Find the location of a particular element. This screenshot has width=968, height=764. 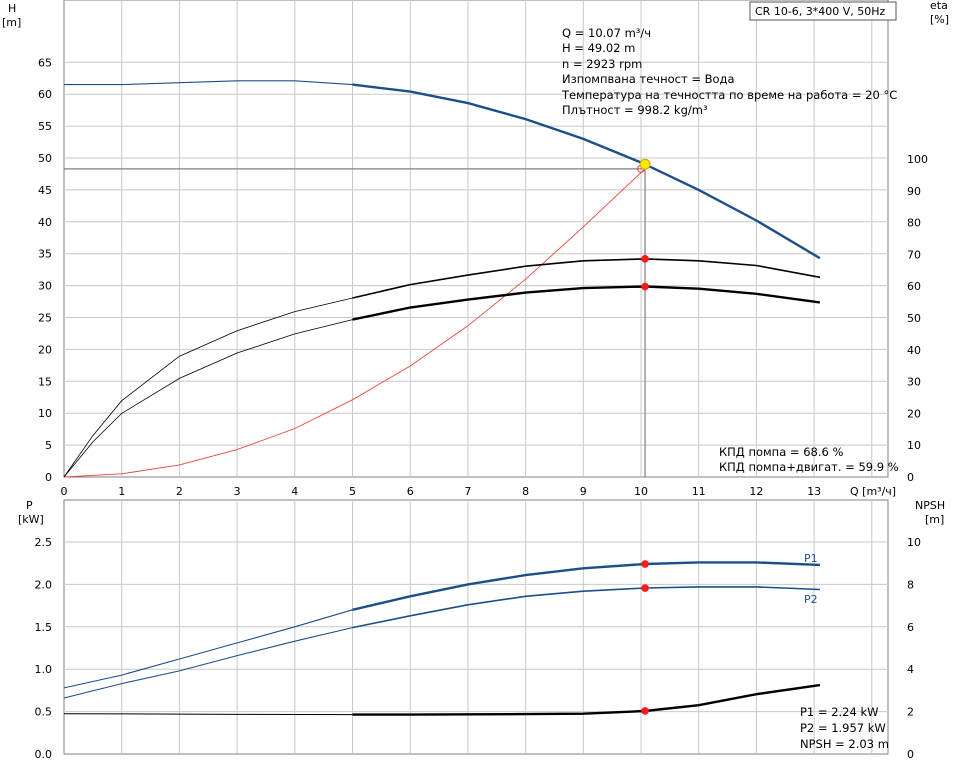

bottom-right-tick-label: 6 is located at coordinates (910, 627).